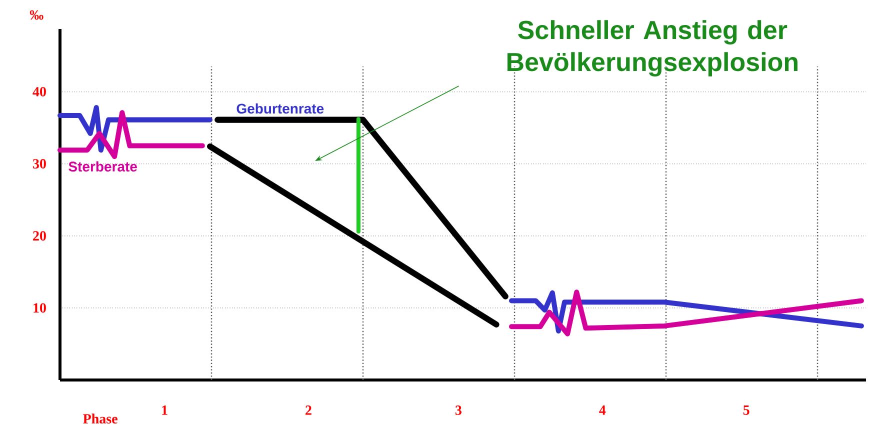  What do you see at coordinates (102, 166) in the screenshot?
I see `series-label: Sterberate` at bounding box center [102, 166].